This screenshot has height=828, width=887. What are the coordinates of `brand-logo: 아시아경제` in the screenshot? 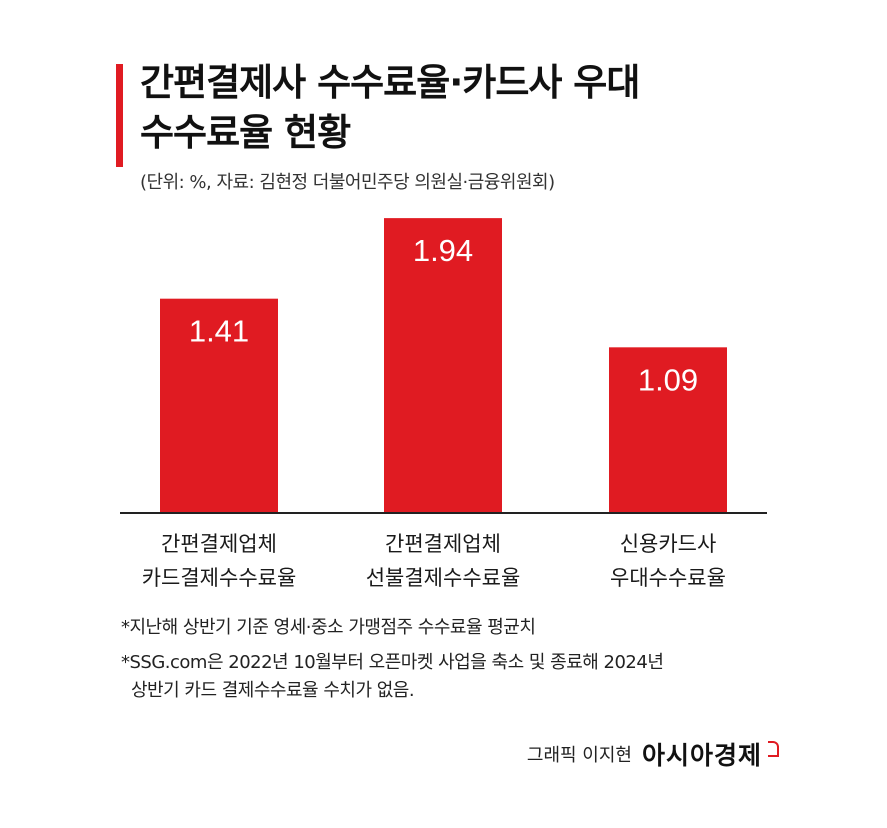 It's located at (701, 755).